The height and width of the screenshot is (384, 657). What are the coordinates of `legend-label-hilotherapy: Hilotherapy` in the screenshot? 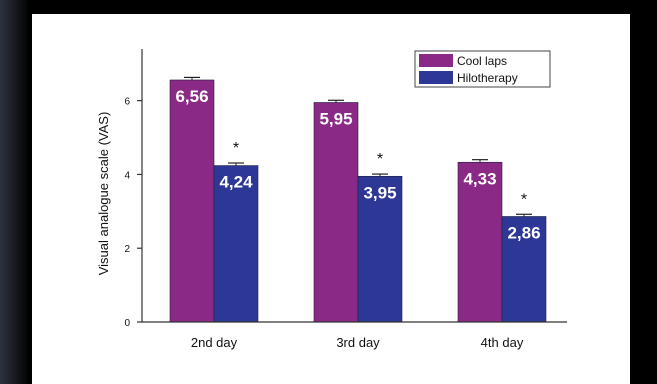 It's located at (487, 78).